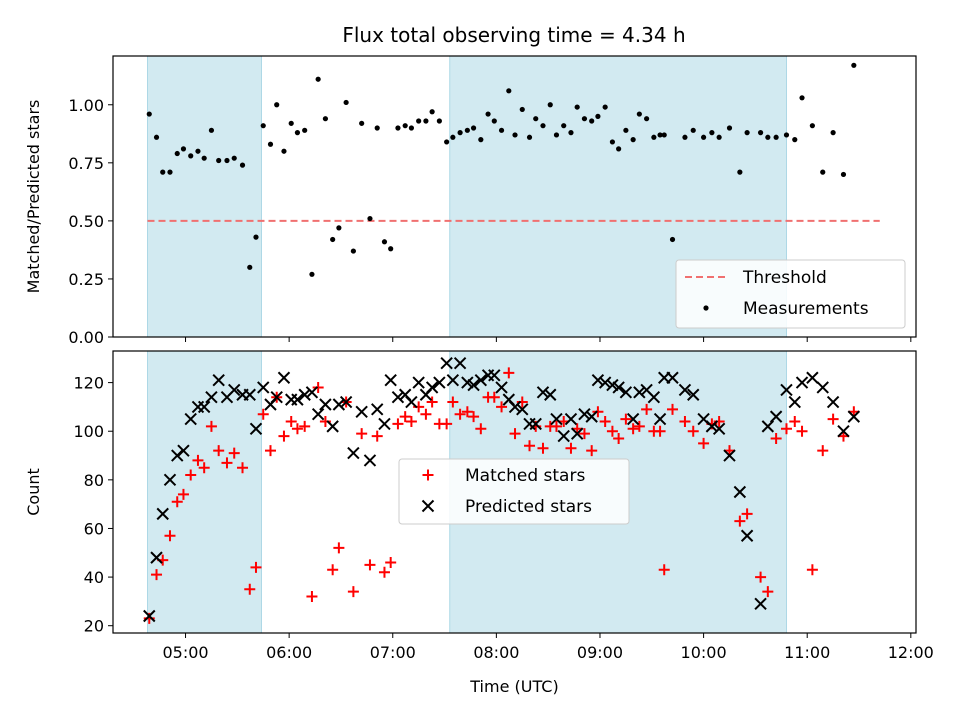  Describe the element at coordinates (514, 491) in the screenshot. I see `legend-box` at that location.